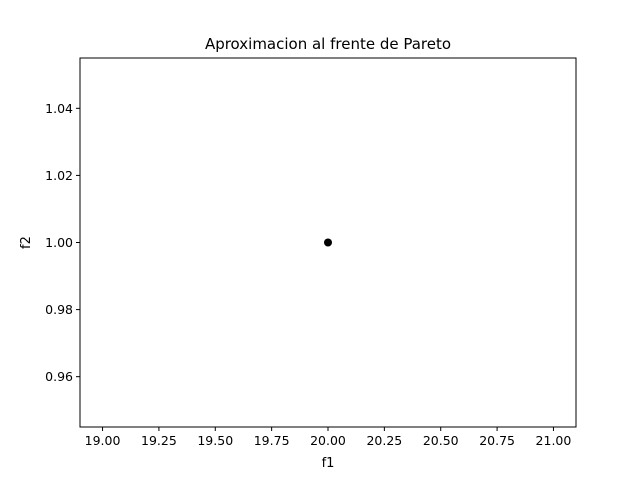 The width and height of the screenshot is (640, 480). I want to click on y-tick-label: 1.04, so click(59, 108).